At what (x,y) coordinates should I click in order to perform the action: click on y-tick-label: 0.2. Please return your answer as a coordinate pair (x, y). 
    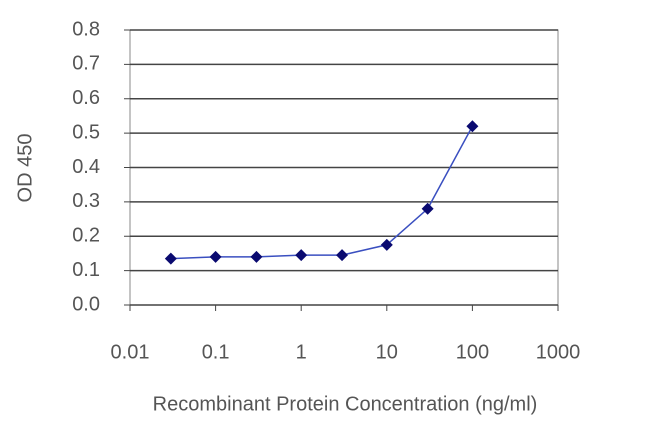
    Looking at the image, I should click on (86, 236).